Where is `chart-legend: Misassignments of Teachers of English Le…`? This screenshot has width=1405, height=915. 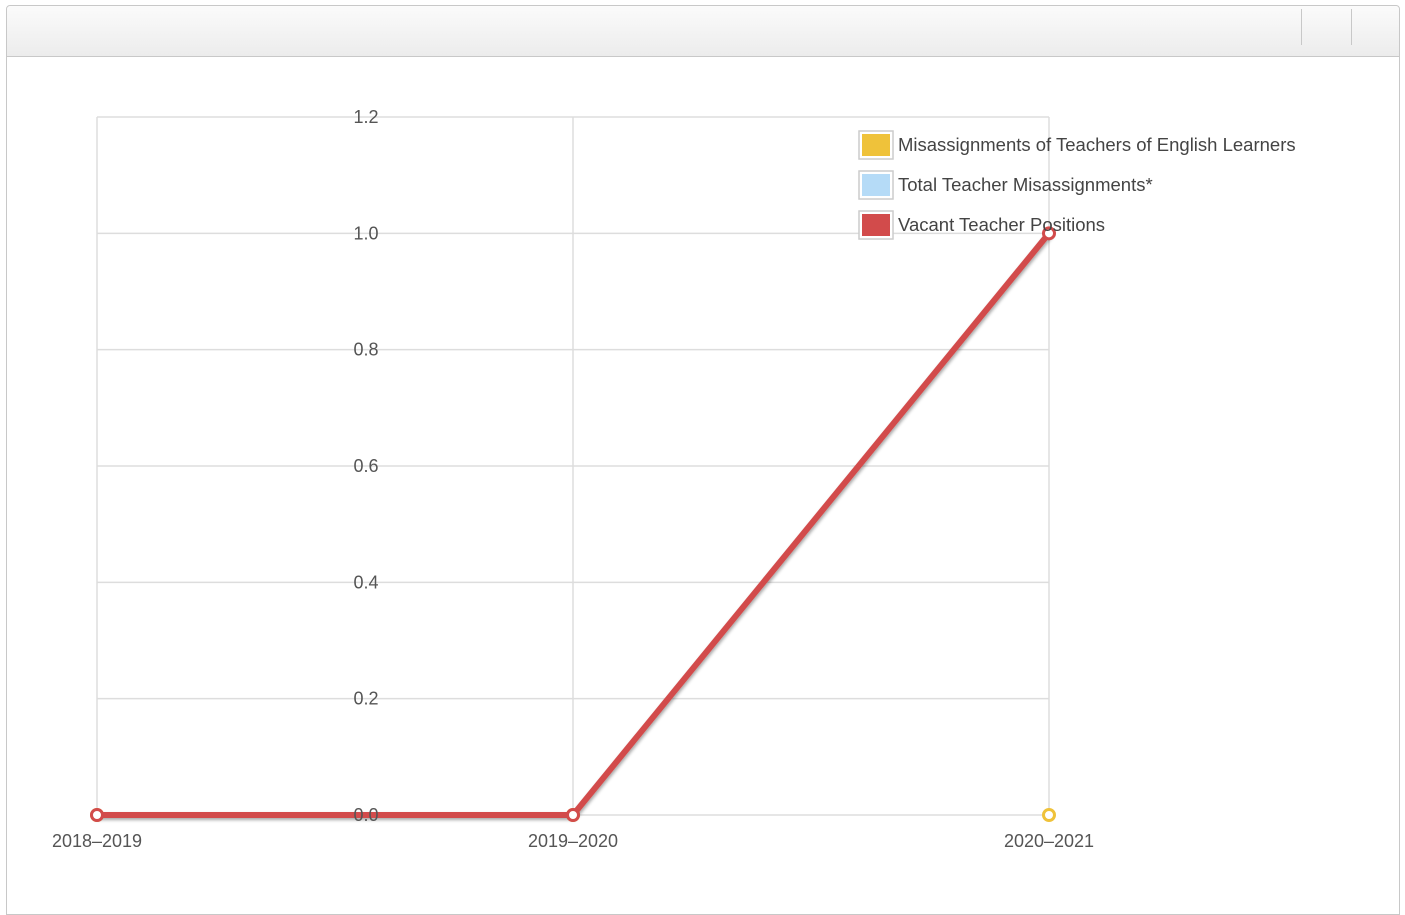
chart-legend: Misassignments of Teachers of English Le… is located at coordinates (1077, 185).